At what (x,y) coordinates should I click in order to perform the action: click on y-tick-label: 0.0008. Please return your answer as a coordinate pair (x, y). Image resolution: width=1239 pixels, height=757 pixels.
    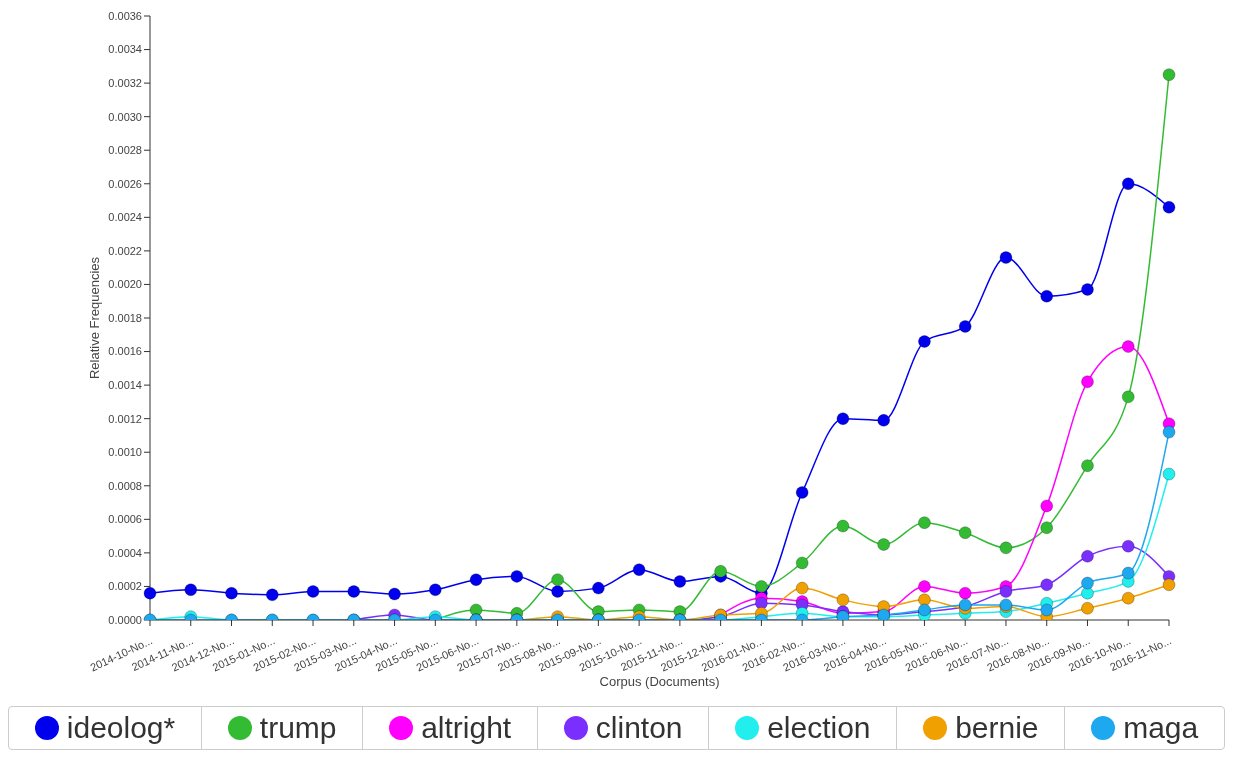
    Looking at the image, I should click on (125, 485).